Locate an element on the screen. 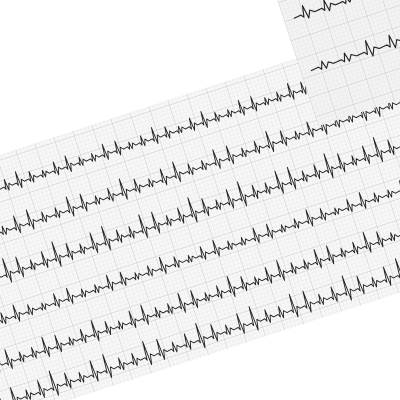 The image size is (400, 400). corner-sheet is located at coordinates (336, 63).